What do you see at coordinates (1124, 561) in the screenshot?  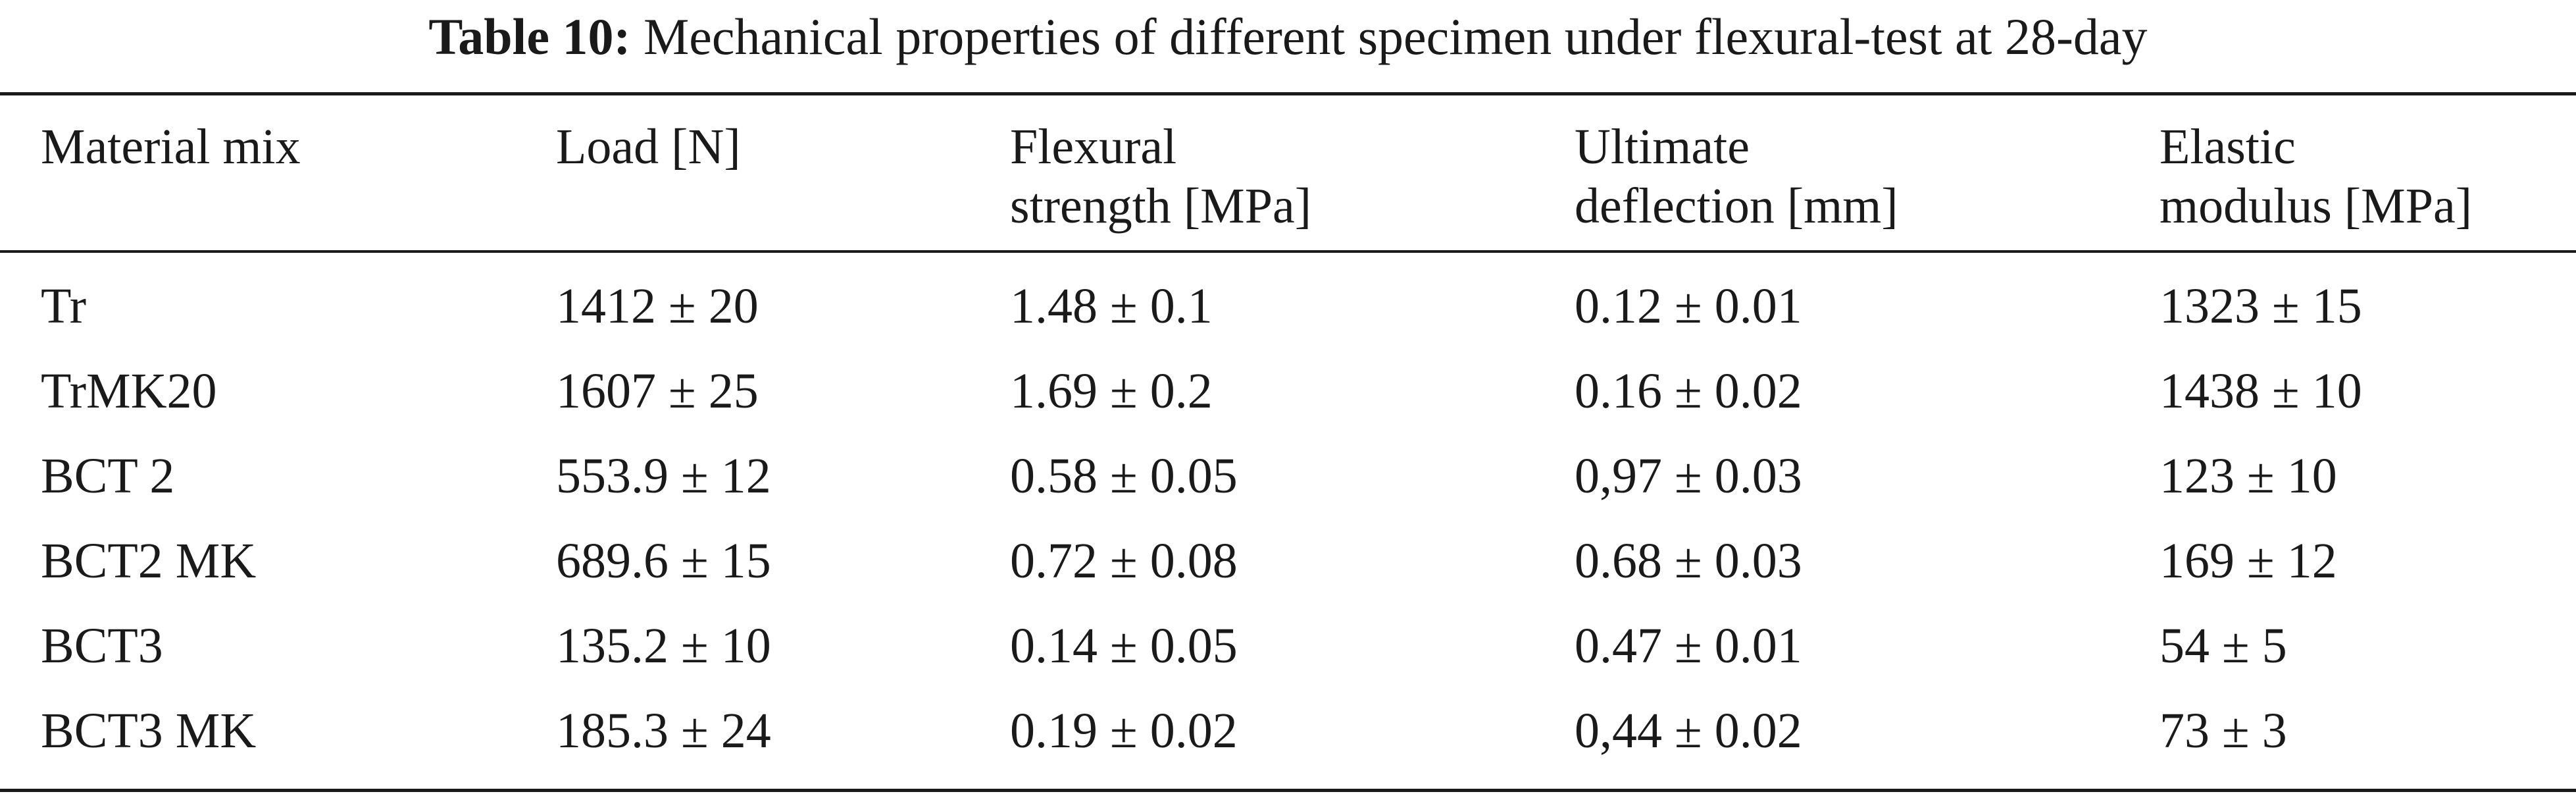 I see `table-cell: 0.72 ± 0.08` at bounding box center [1124, 561].